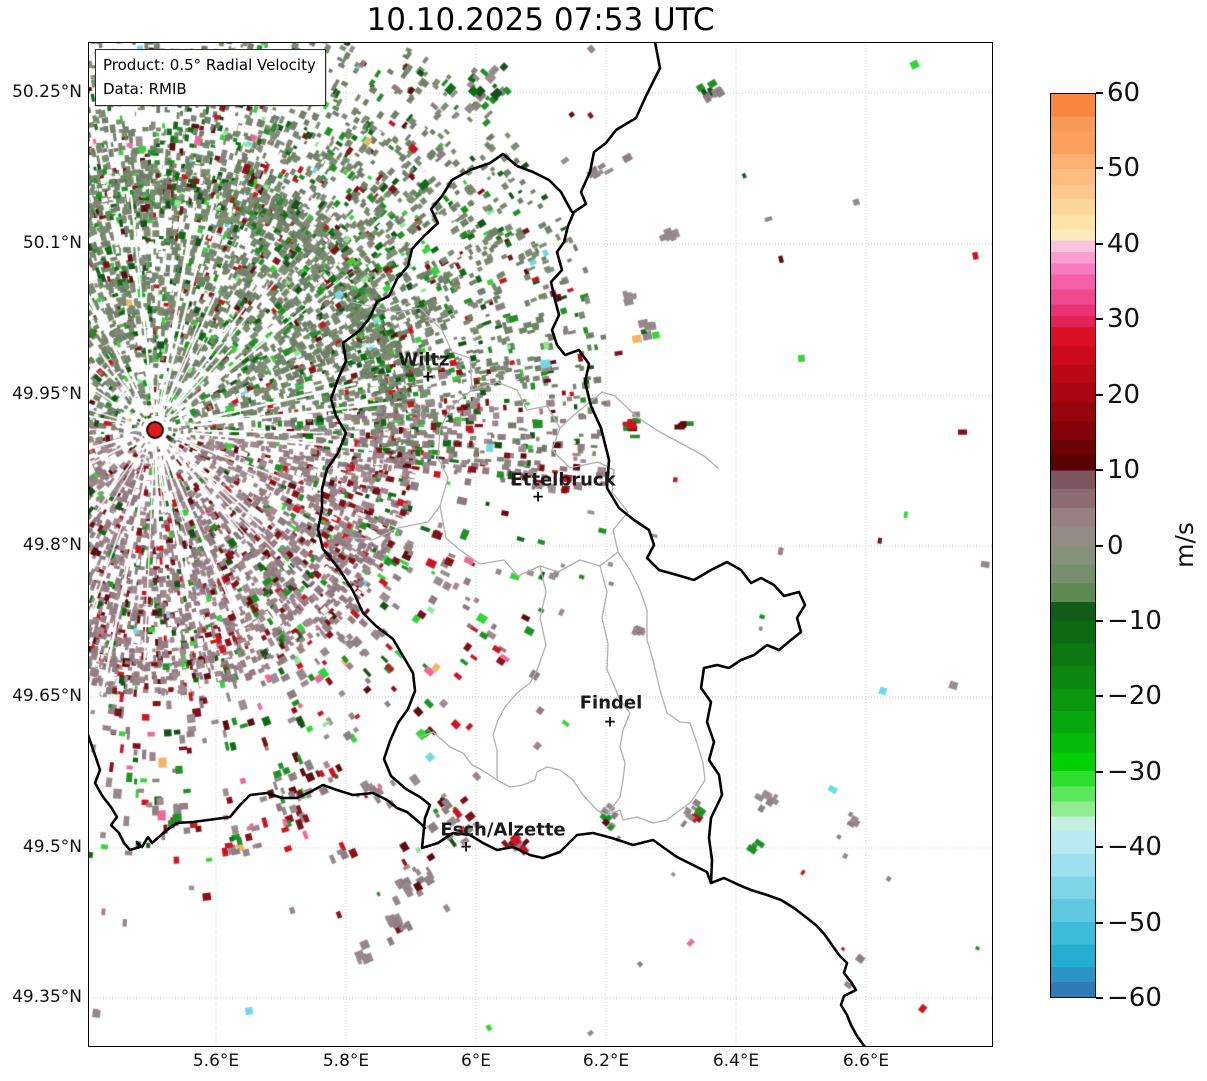 The image size is (1207, 1081). Describe the element at coordinates (47, 696) in the screenshot. I see `lat-tick-label: 49.65°N` at that location.